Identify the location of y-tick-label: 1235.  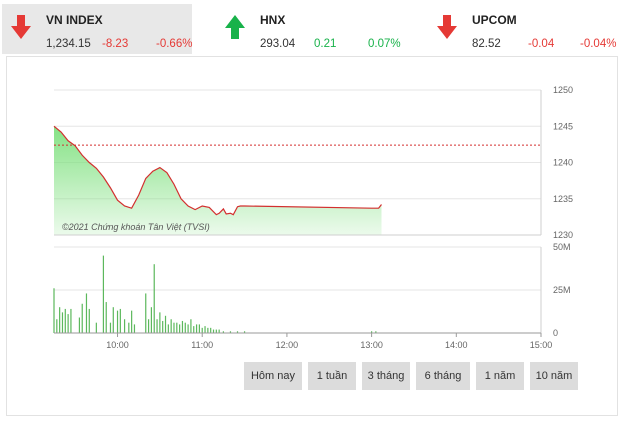
(563, 199).